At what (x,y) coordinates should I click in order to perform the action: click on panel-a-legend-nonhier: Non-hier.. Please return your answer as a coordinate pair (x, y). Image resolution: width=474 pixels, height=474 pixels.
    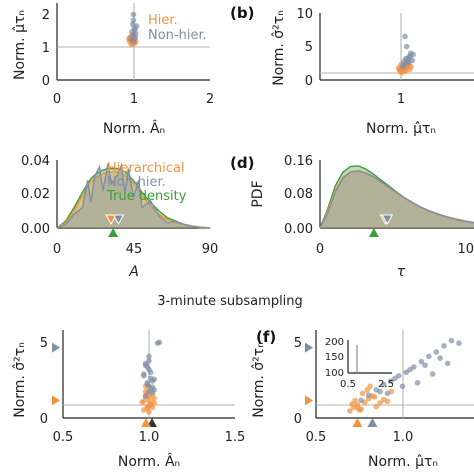
    Looking at the image, I should click on (177, 35).